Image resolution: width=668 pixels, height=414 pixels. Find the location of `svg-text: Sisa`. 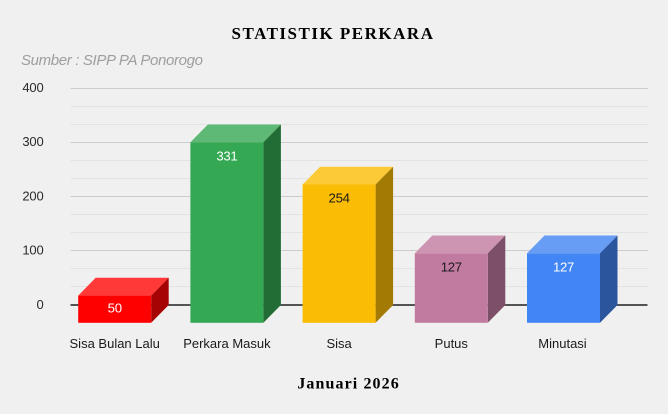

svg-text: Sisa is located at coordinates (339, 343).